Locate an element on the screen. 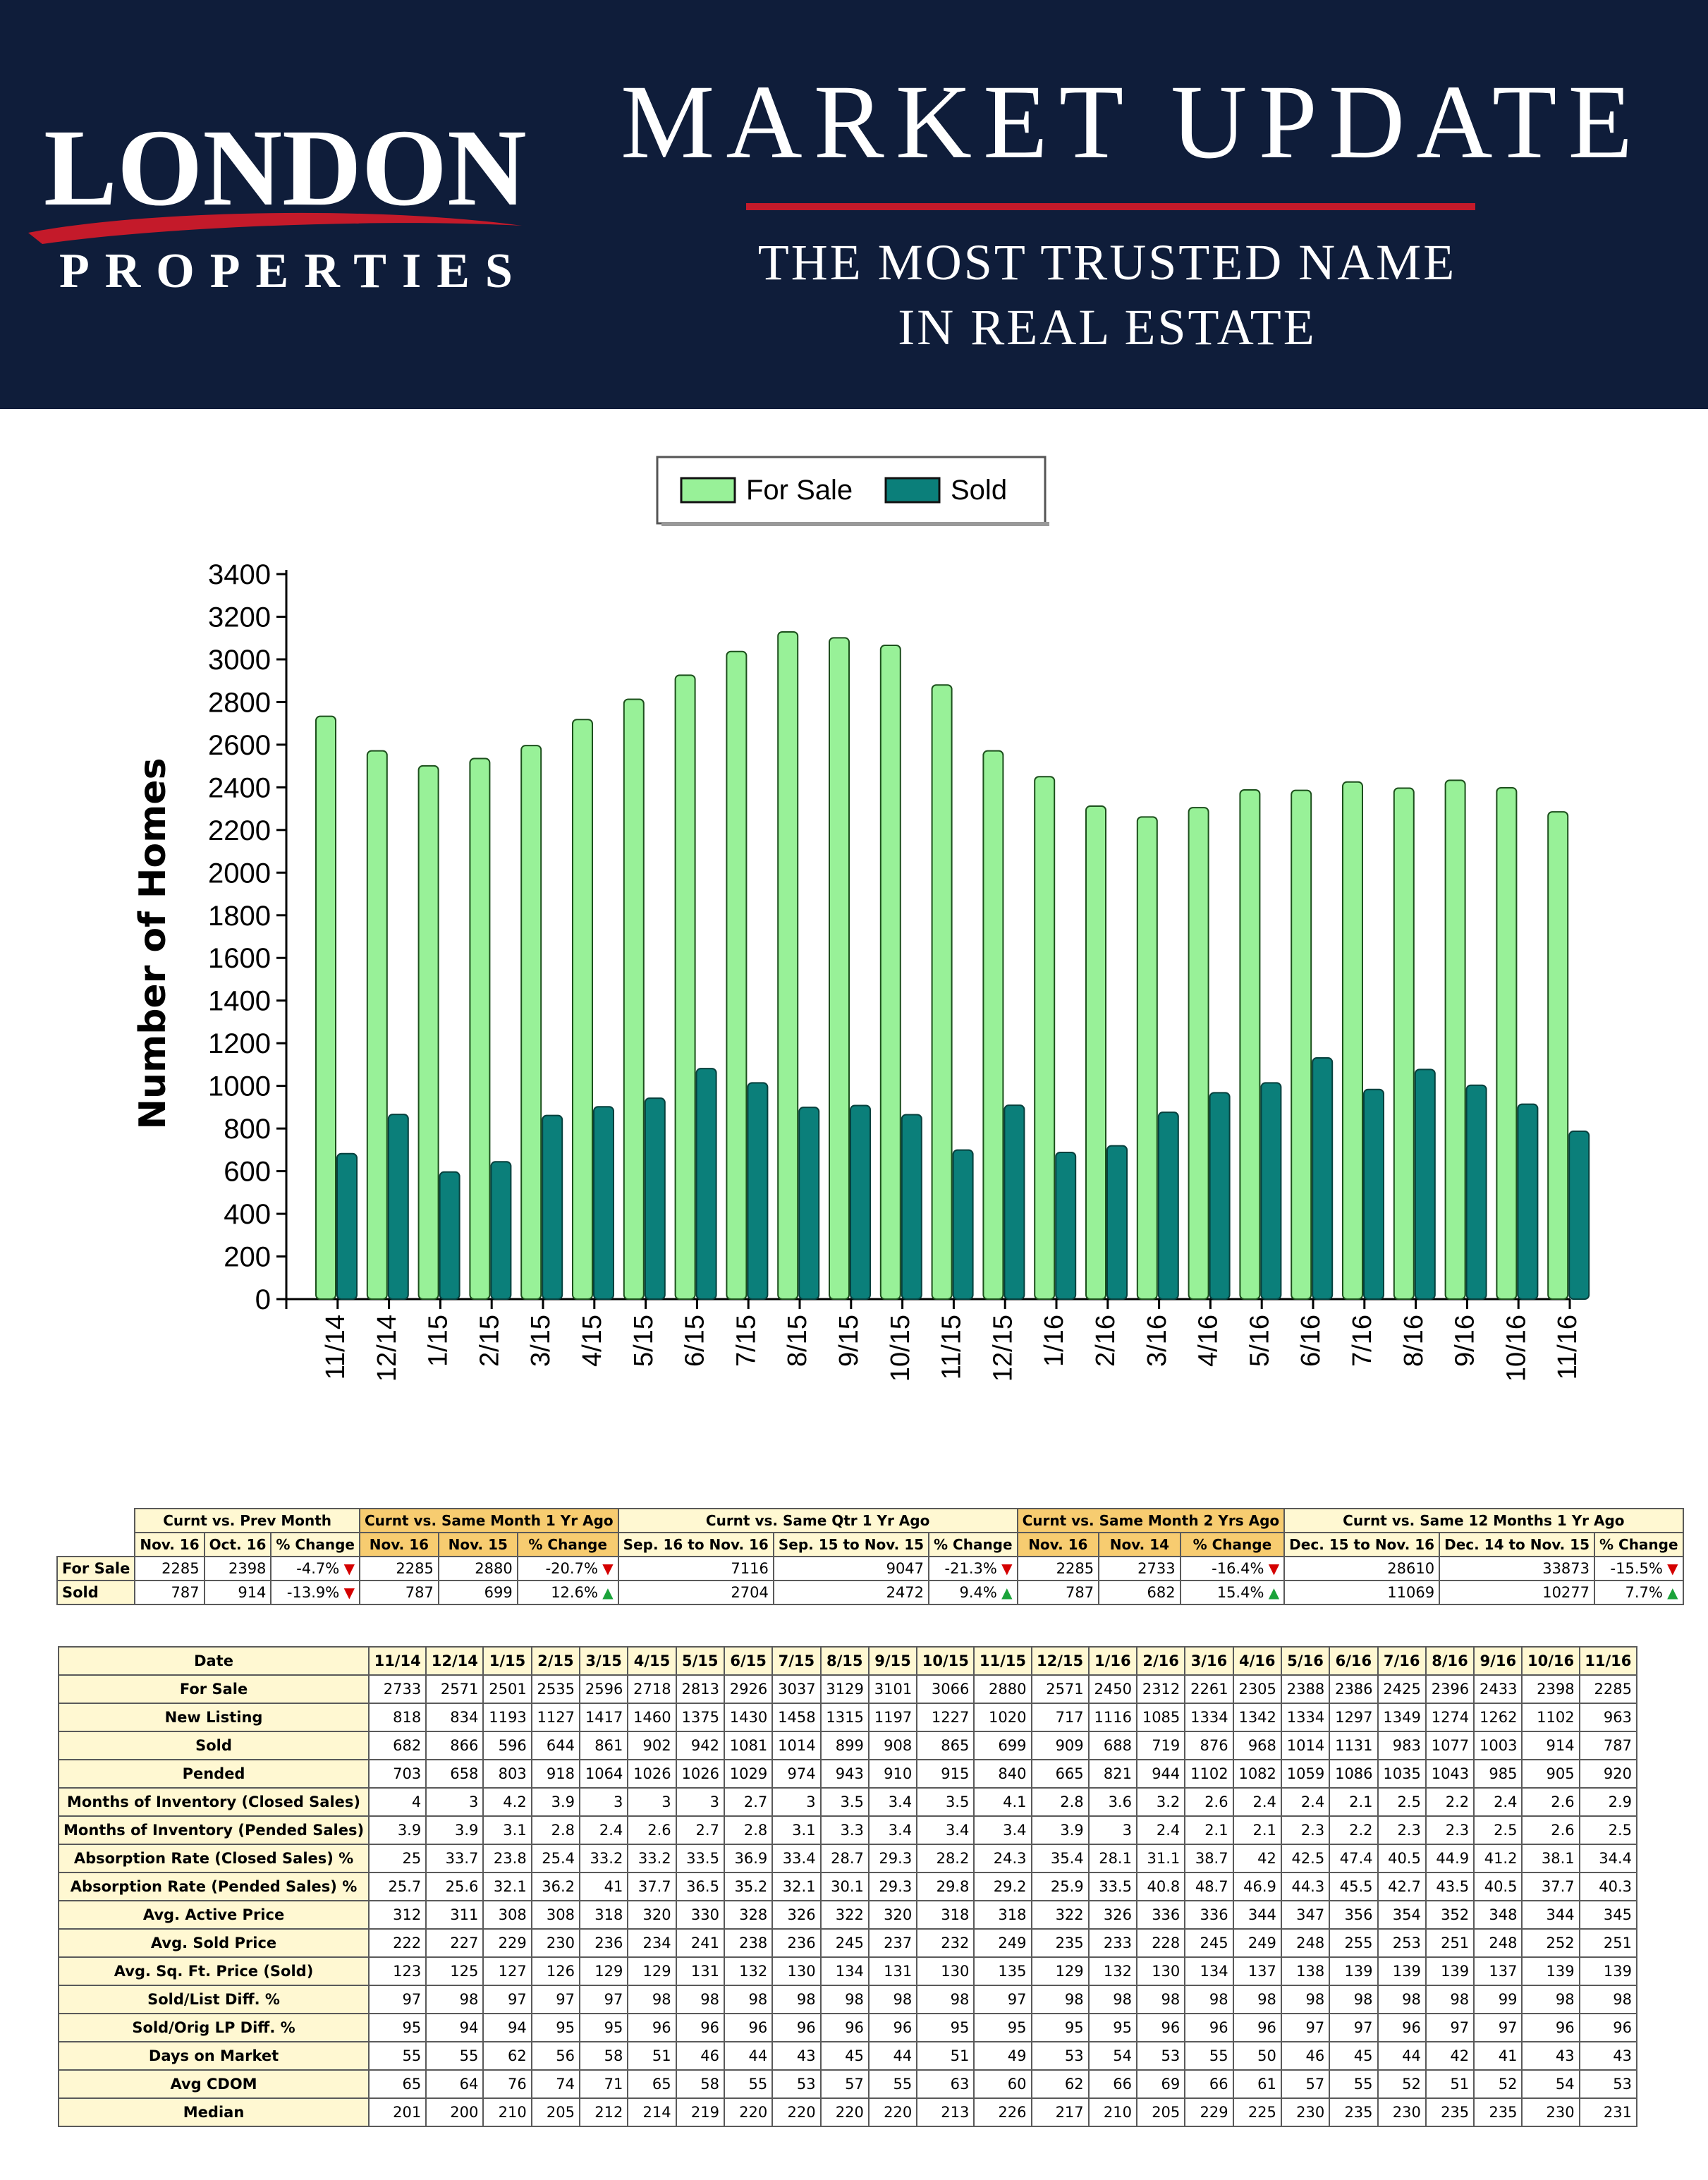  detail-cell: 230 is located at coordinates (555, 1943).